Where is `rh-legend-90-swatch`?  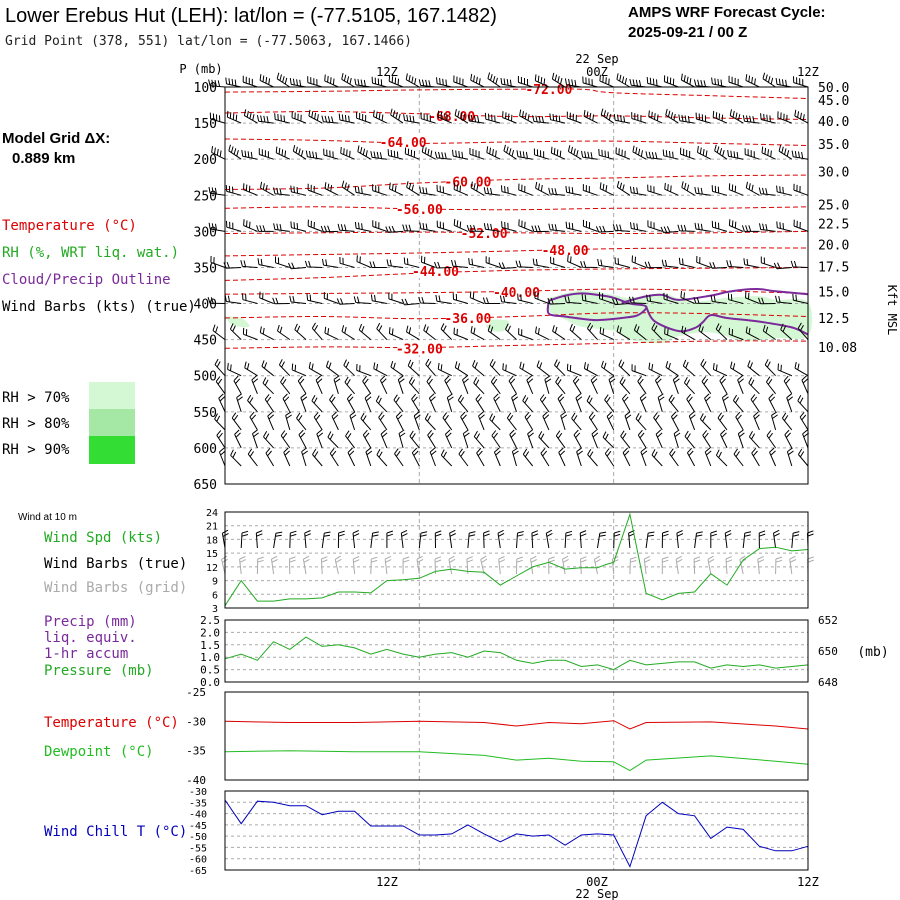
rh-legend-90-swatch is located at coordinates (112, 450).